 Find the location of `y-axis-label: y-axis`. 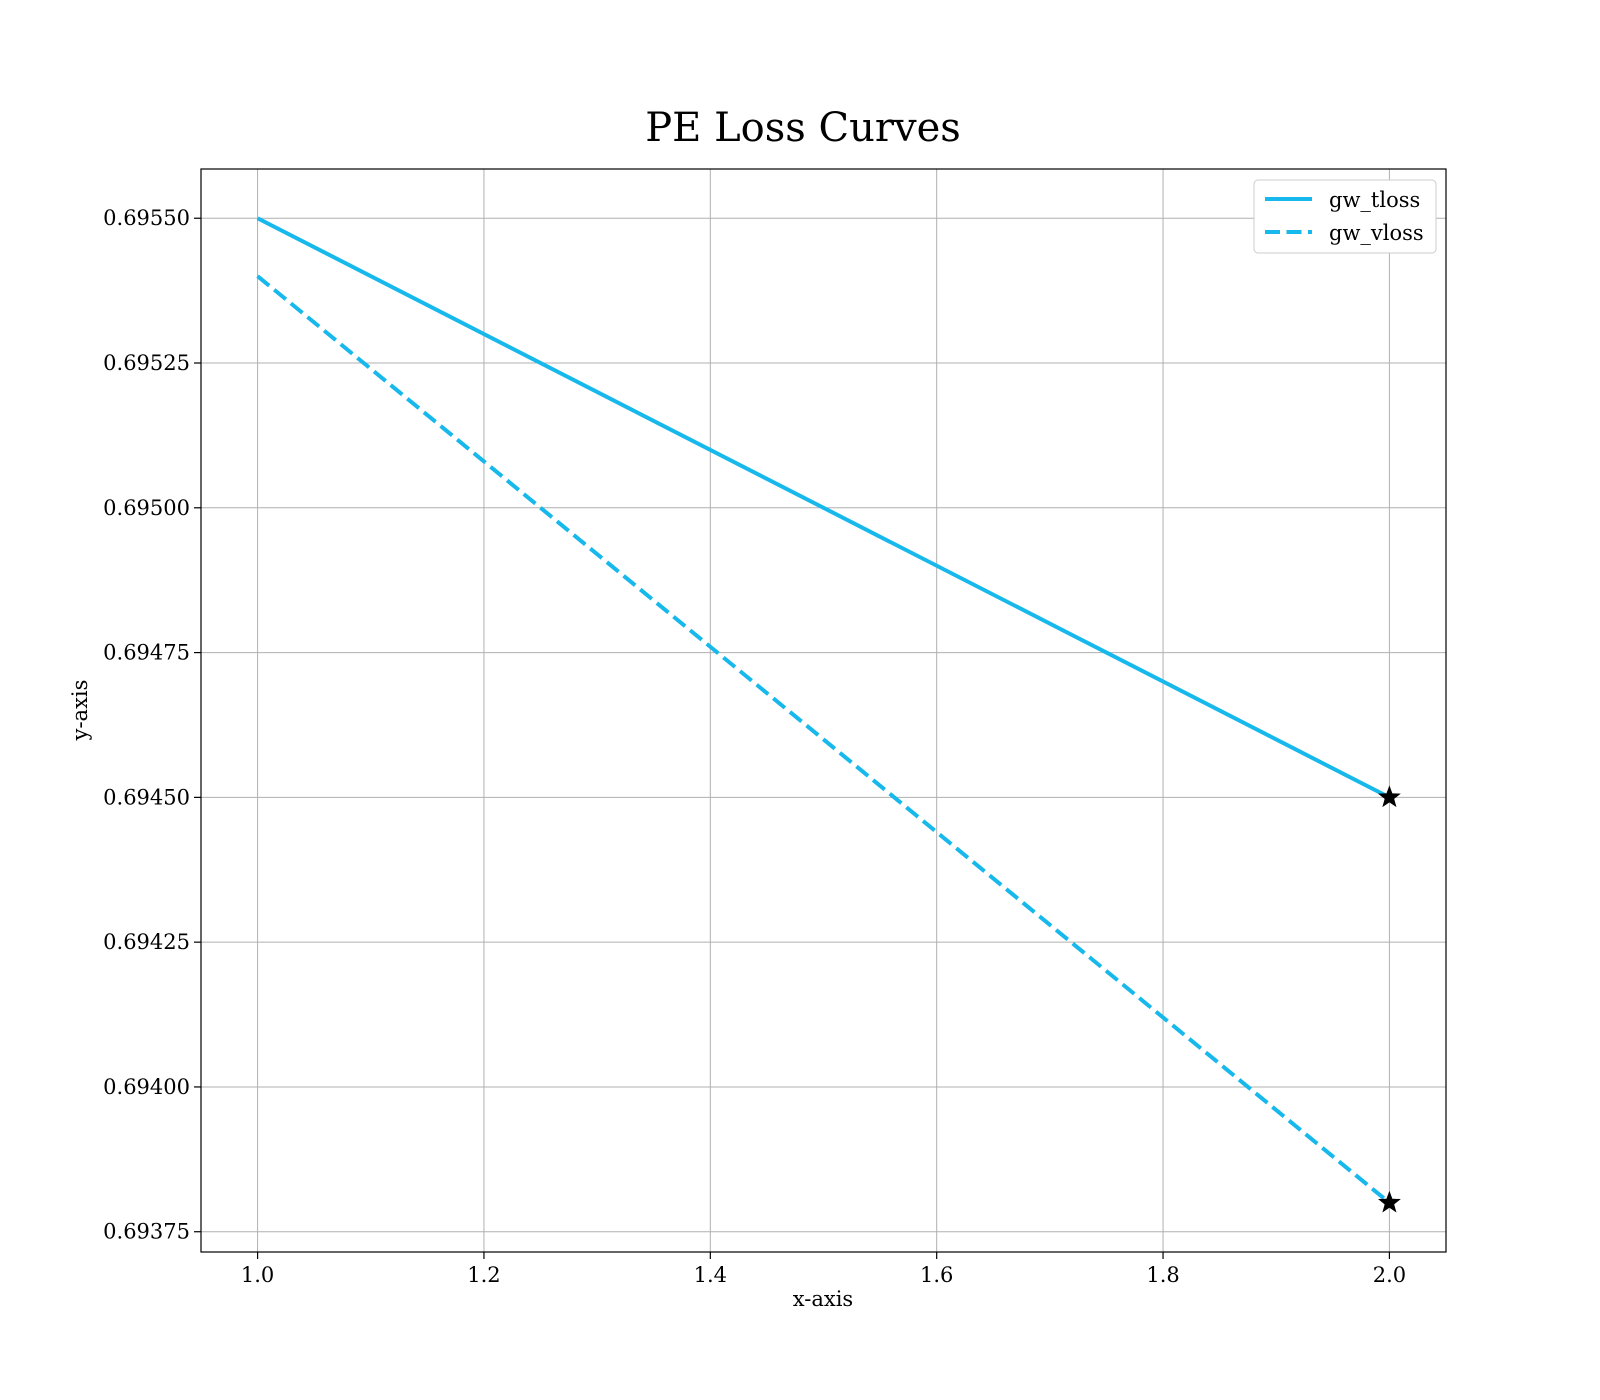

y-axis-label: y-axis is located at coordinates (80, 711).